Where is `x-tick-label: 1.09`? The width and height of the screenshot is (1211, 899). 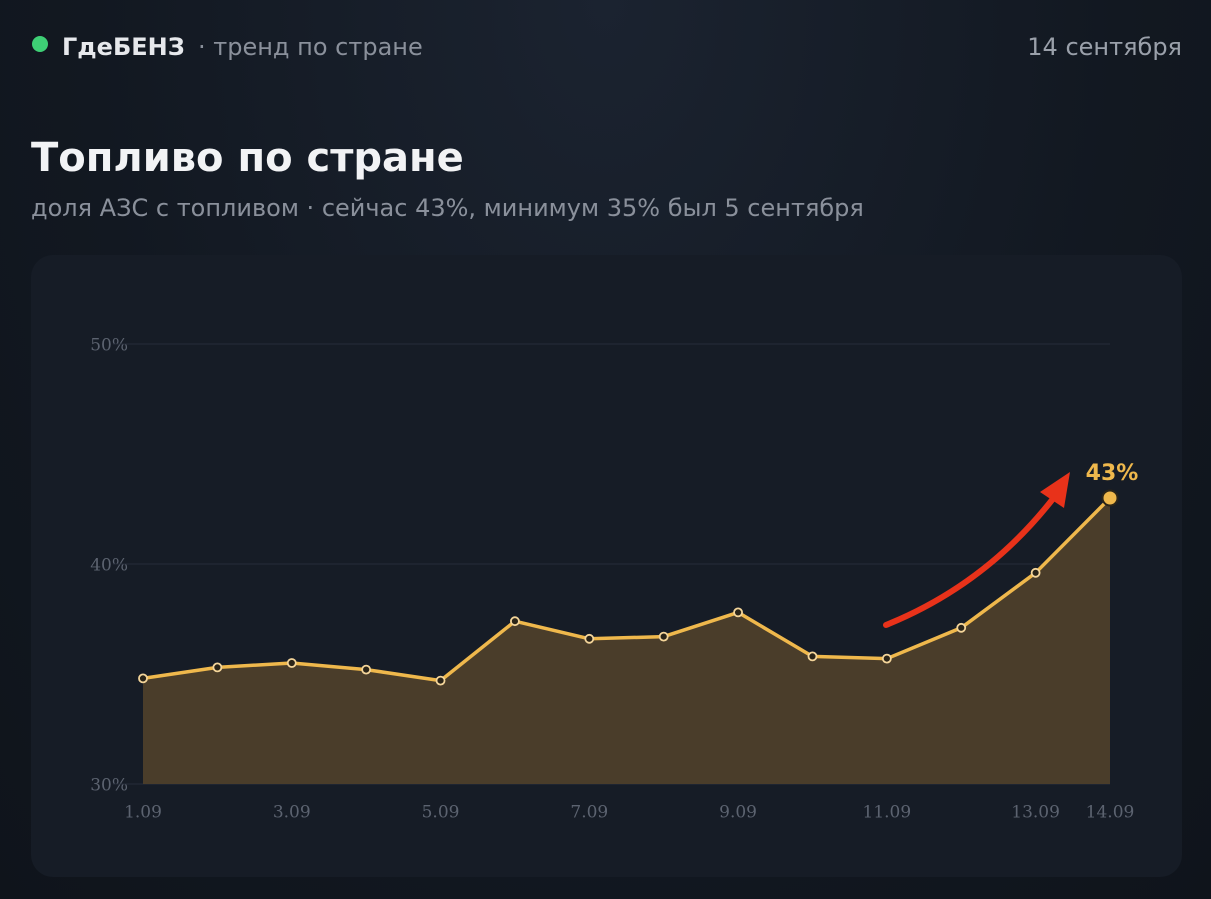 x-tick-label: 1.09 is located at coordinates (143, 813).